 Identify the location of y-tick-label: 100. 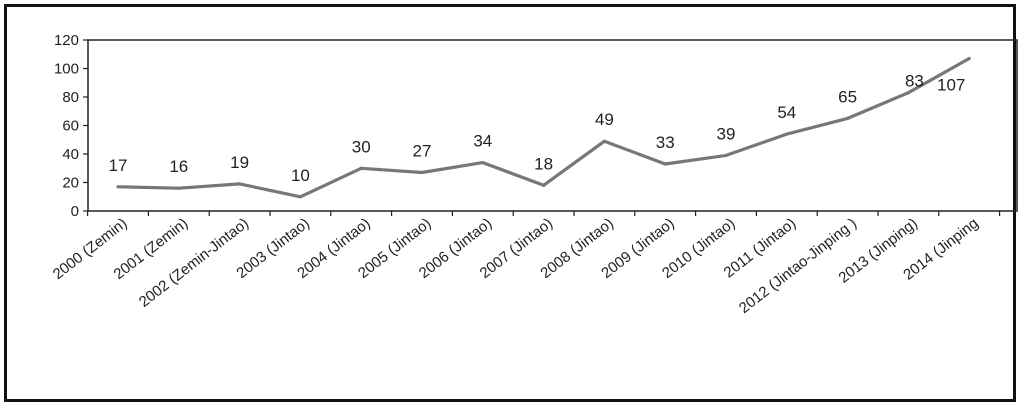
(66, 69).